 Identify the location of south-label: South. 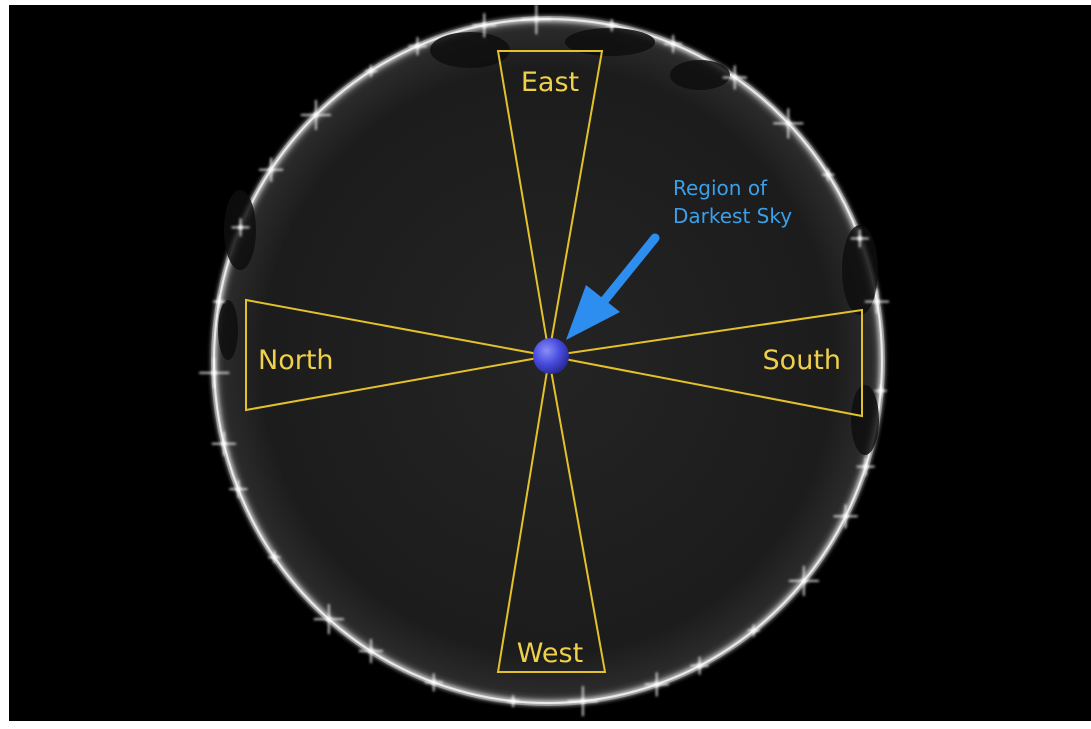
(802, 360).